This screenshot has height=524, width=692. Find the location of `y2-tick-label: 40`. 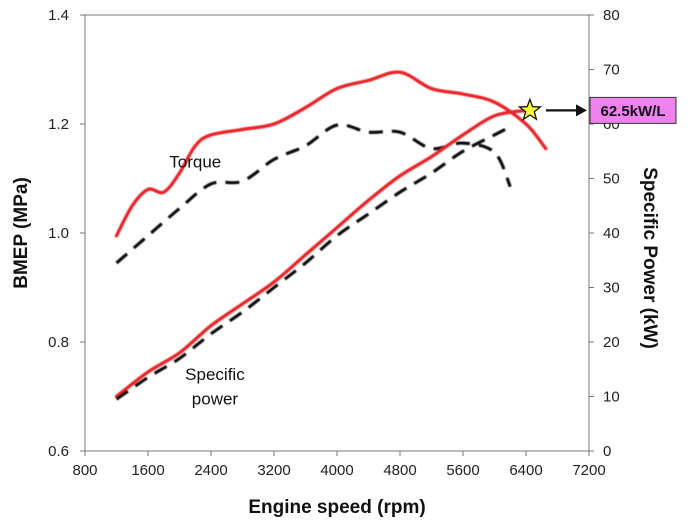

y2-tick-label: 40 is located at coordinates (611, 233).